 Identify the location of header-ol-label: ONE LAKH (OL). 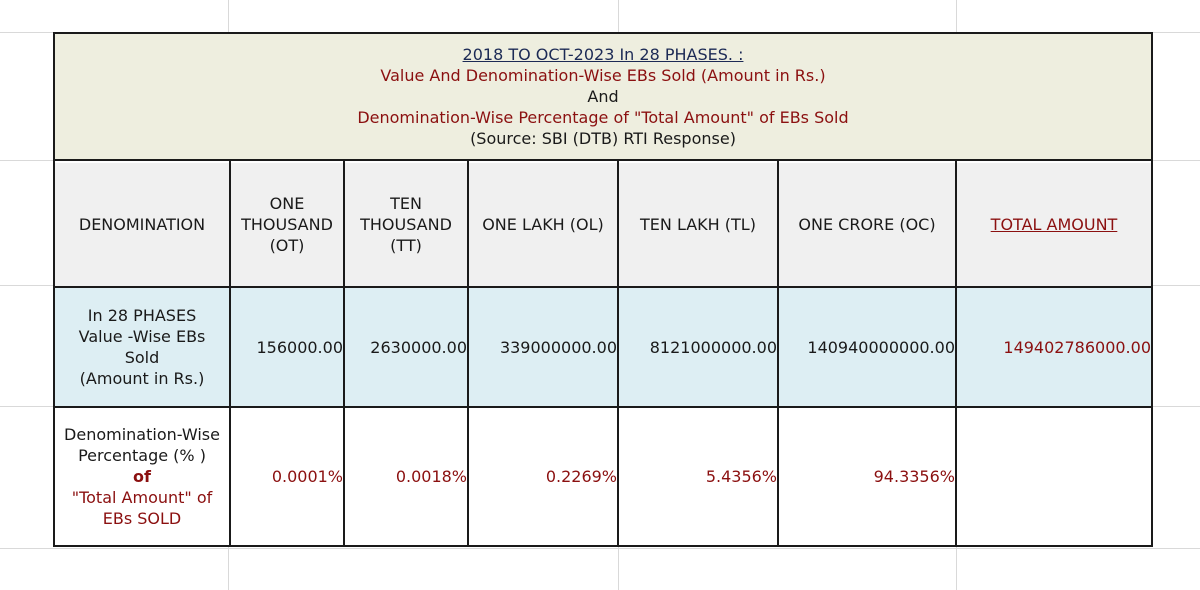
(543, 224).